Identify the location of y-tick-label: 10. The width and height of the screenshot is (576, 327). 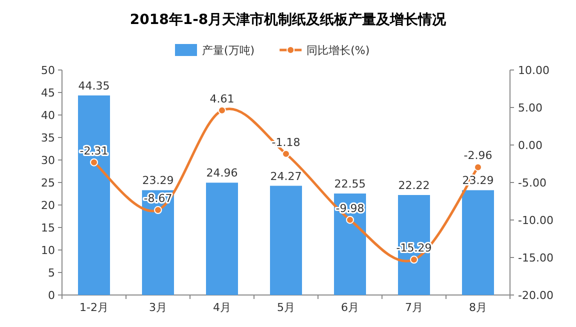
(48, 250).